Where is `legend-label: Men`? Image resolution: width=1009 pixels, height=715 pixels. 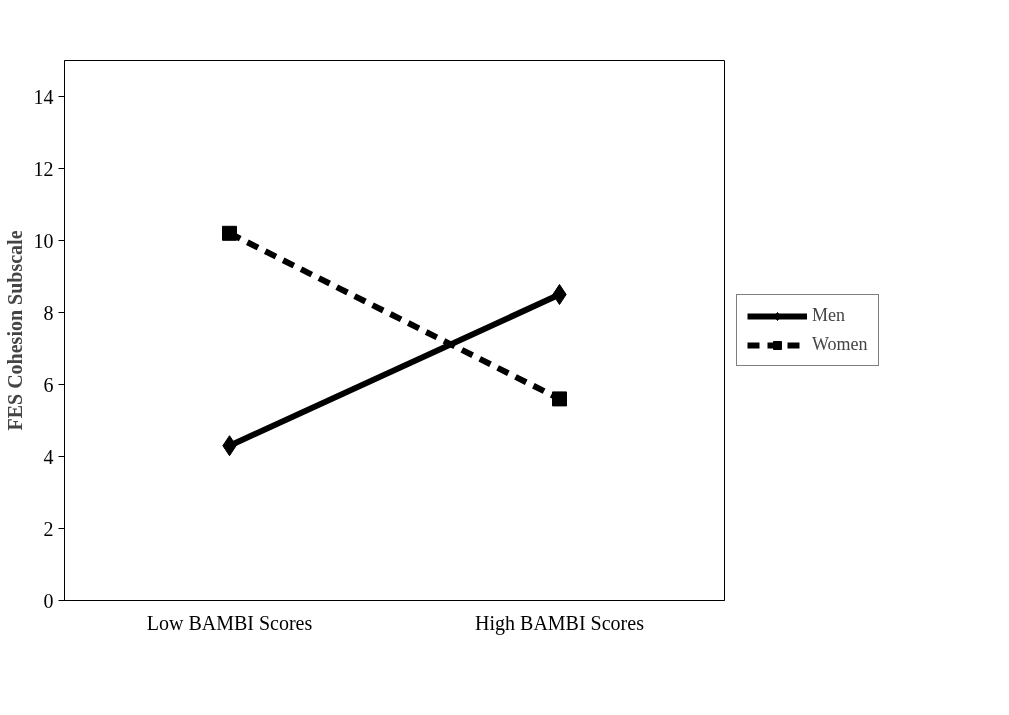
legend-label: Men is located at coordinates (828, 315).